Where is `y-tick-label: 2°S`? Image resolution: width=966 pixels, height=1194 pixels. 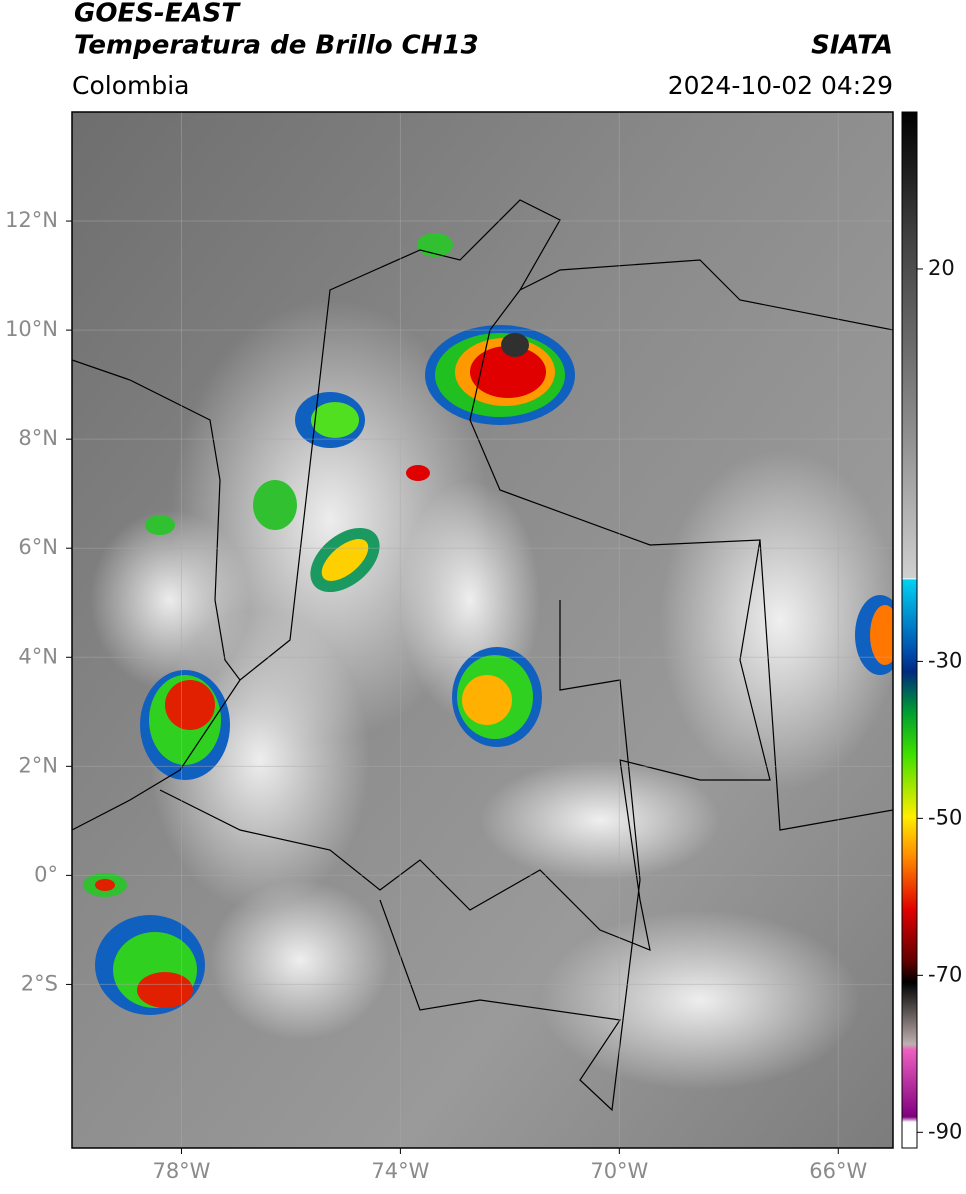
y-tick-label: 2°S is located at coordinates (39, 983).